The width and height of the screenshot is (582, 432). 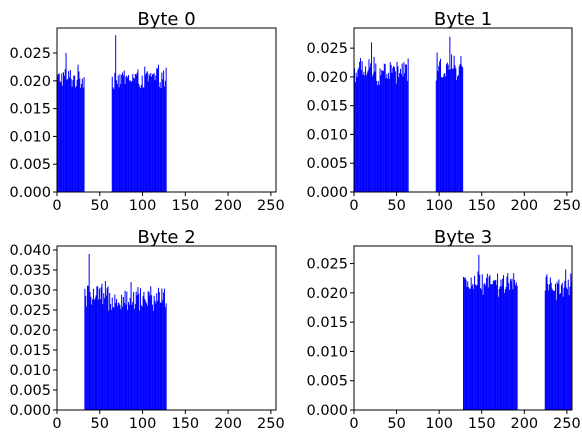 I want to click on y-tick-label: 0.010, so click(x=327, y=352).